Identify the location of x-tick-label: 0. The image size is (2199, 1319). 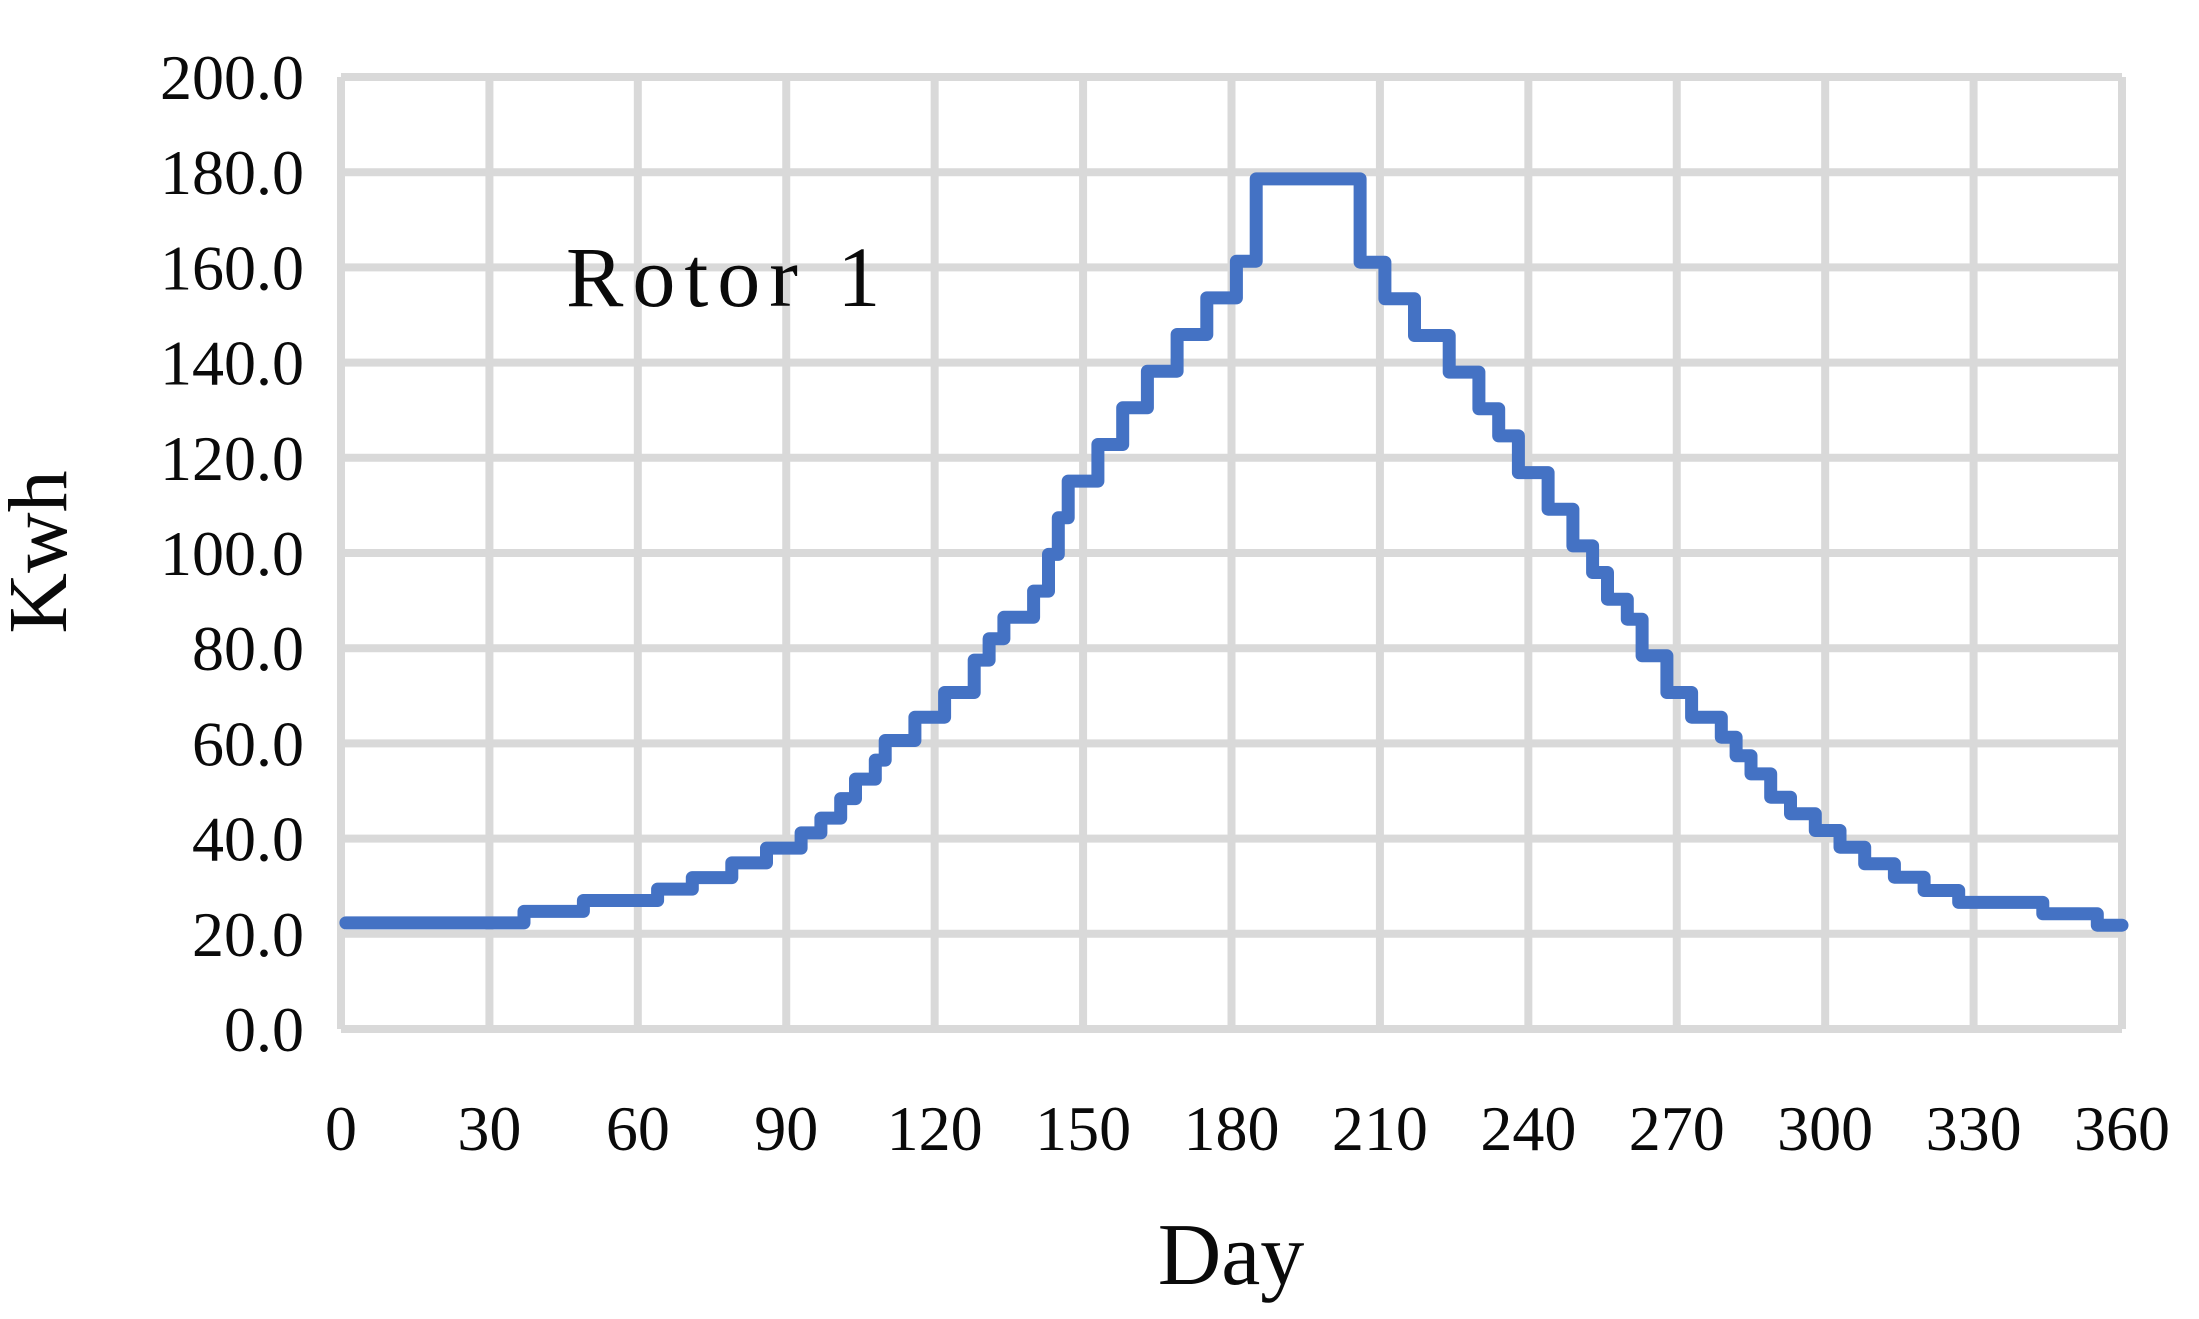
(341, 1128).